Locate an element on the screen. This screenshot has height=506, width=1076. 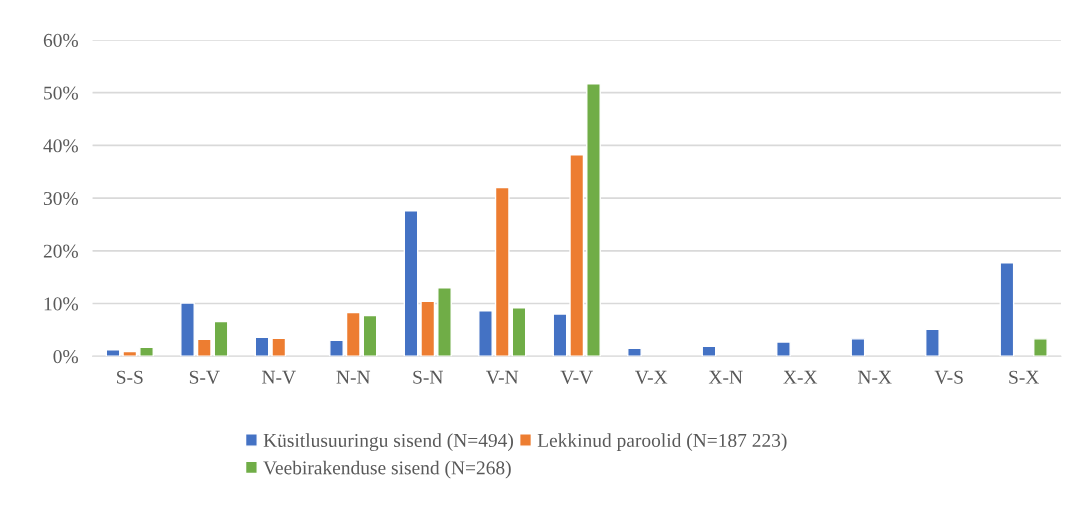
legend-label: Küsitlusuuringu sisend (N=494) is located at coordinates (388, 442).